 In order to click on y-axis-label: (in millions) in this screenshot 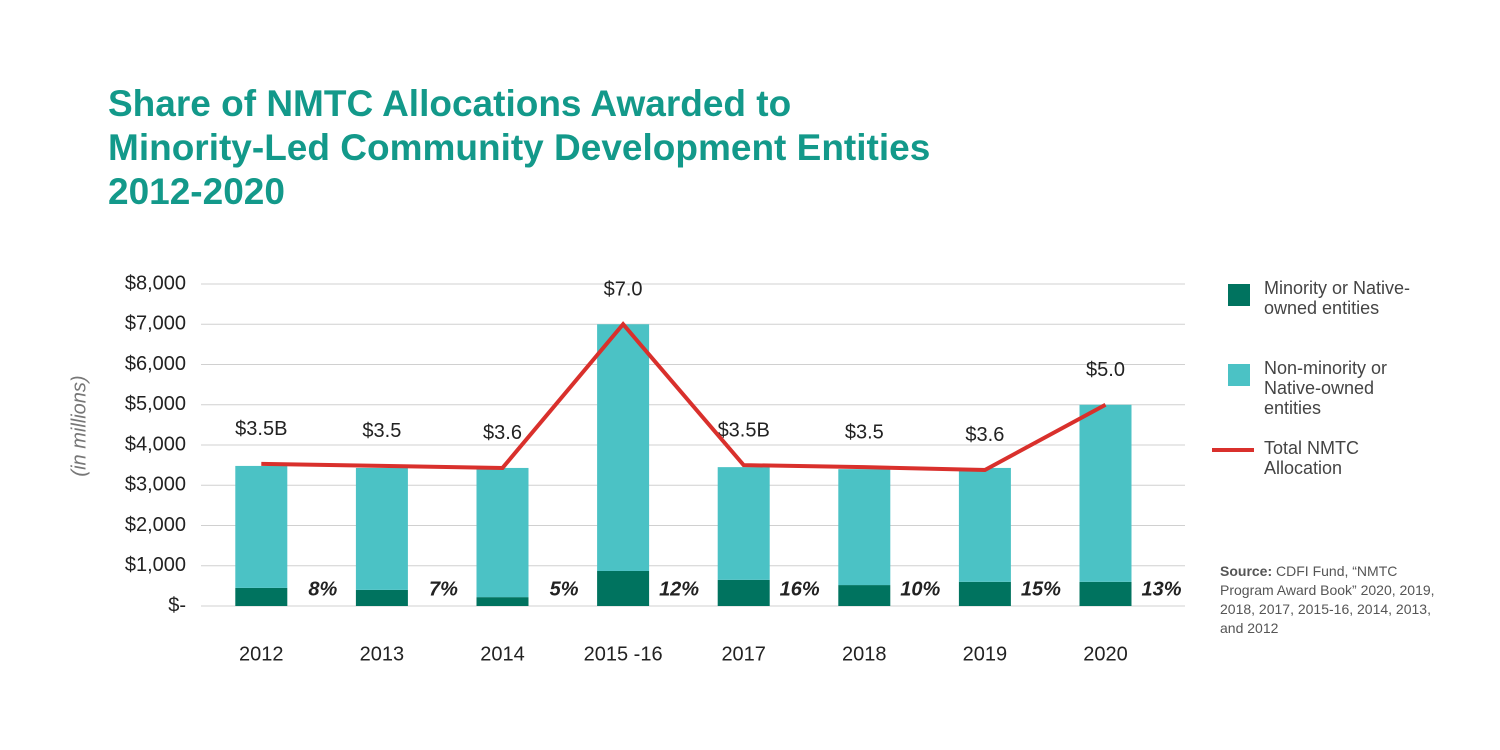, I will do `click(79, 425)`.